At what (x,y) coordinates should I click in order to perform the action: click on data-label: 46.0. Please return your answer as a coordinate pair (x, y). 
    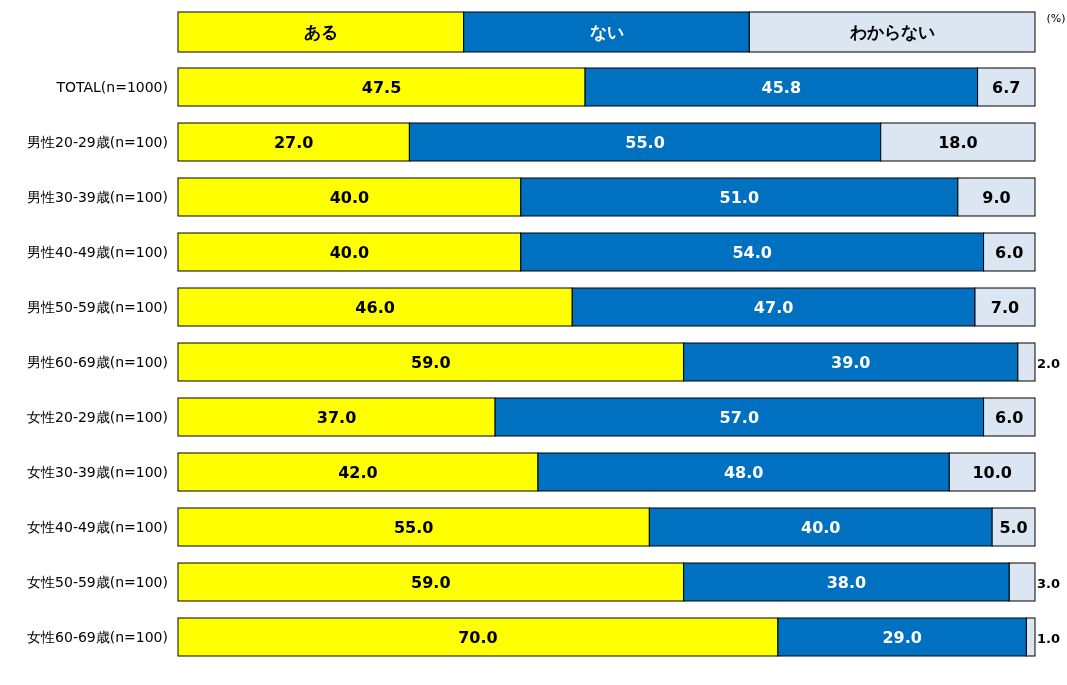
    Looking at the image, I should click on (375, 307).